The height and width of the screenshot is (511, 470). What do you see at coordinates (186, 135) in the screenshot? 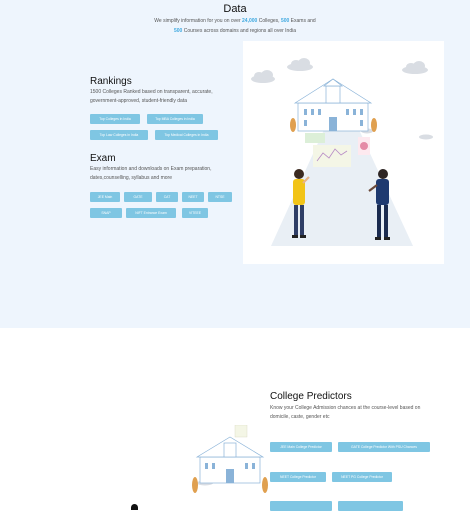
I see `top-medical-colleges-button: Top Medical Colleges in India` at bounding box center [186, 135].